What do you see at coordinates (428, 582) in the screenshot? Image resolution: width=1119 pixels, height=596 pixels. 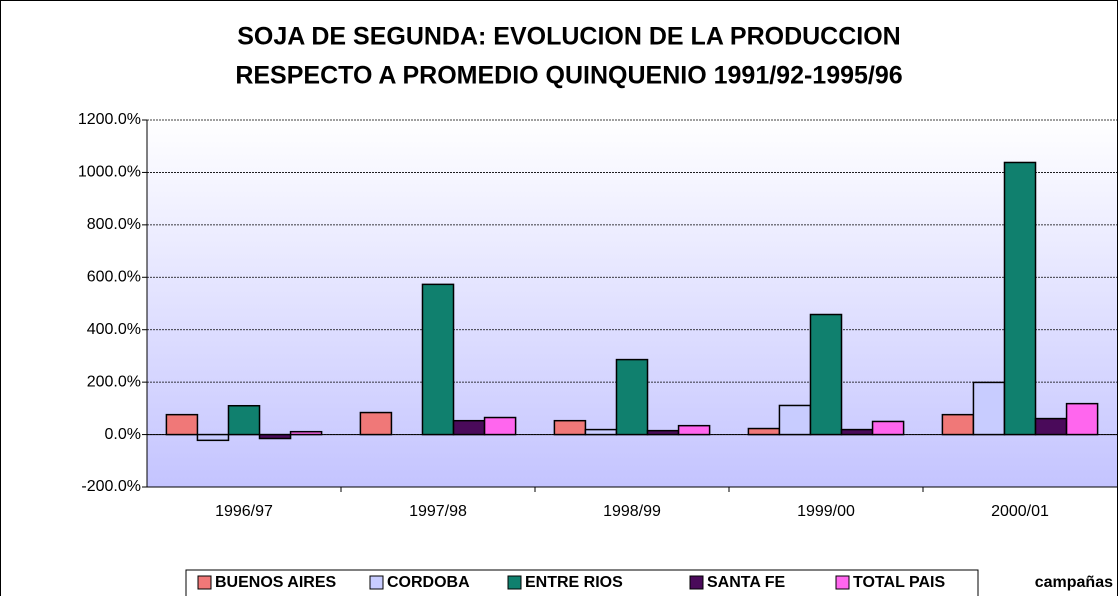 I see `legend-label: CORDOBA` at bounding box center [428, 582].